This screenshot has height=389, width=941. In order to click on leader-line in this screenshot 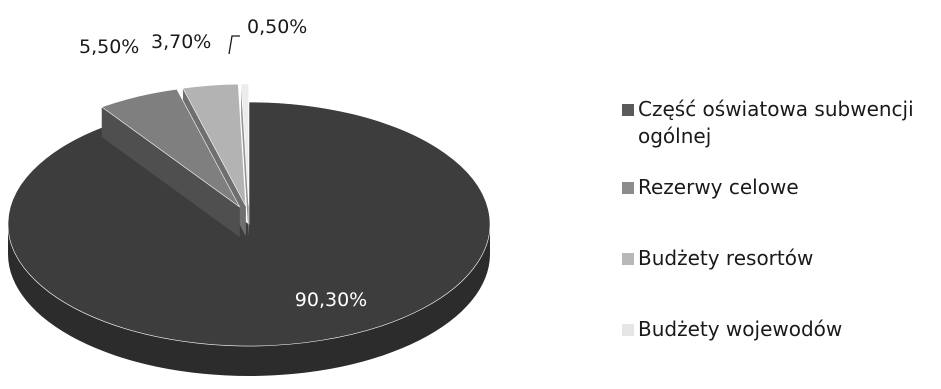, I will do `click(234, 45)`.